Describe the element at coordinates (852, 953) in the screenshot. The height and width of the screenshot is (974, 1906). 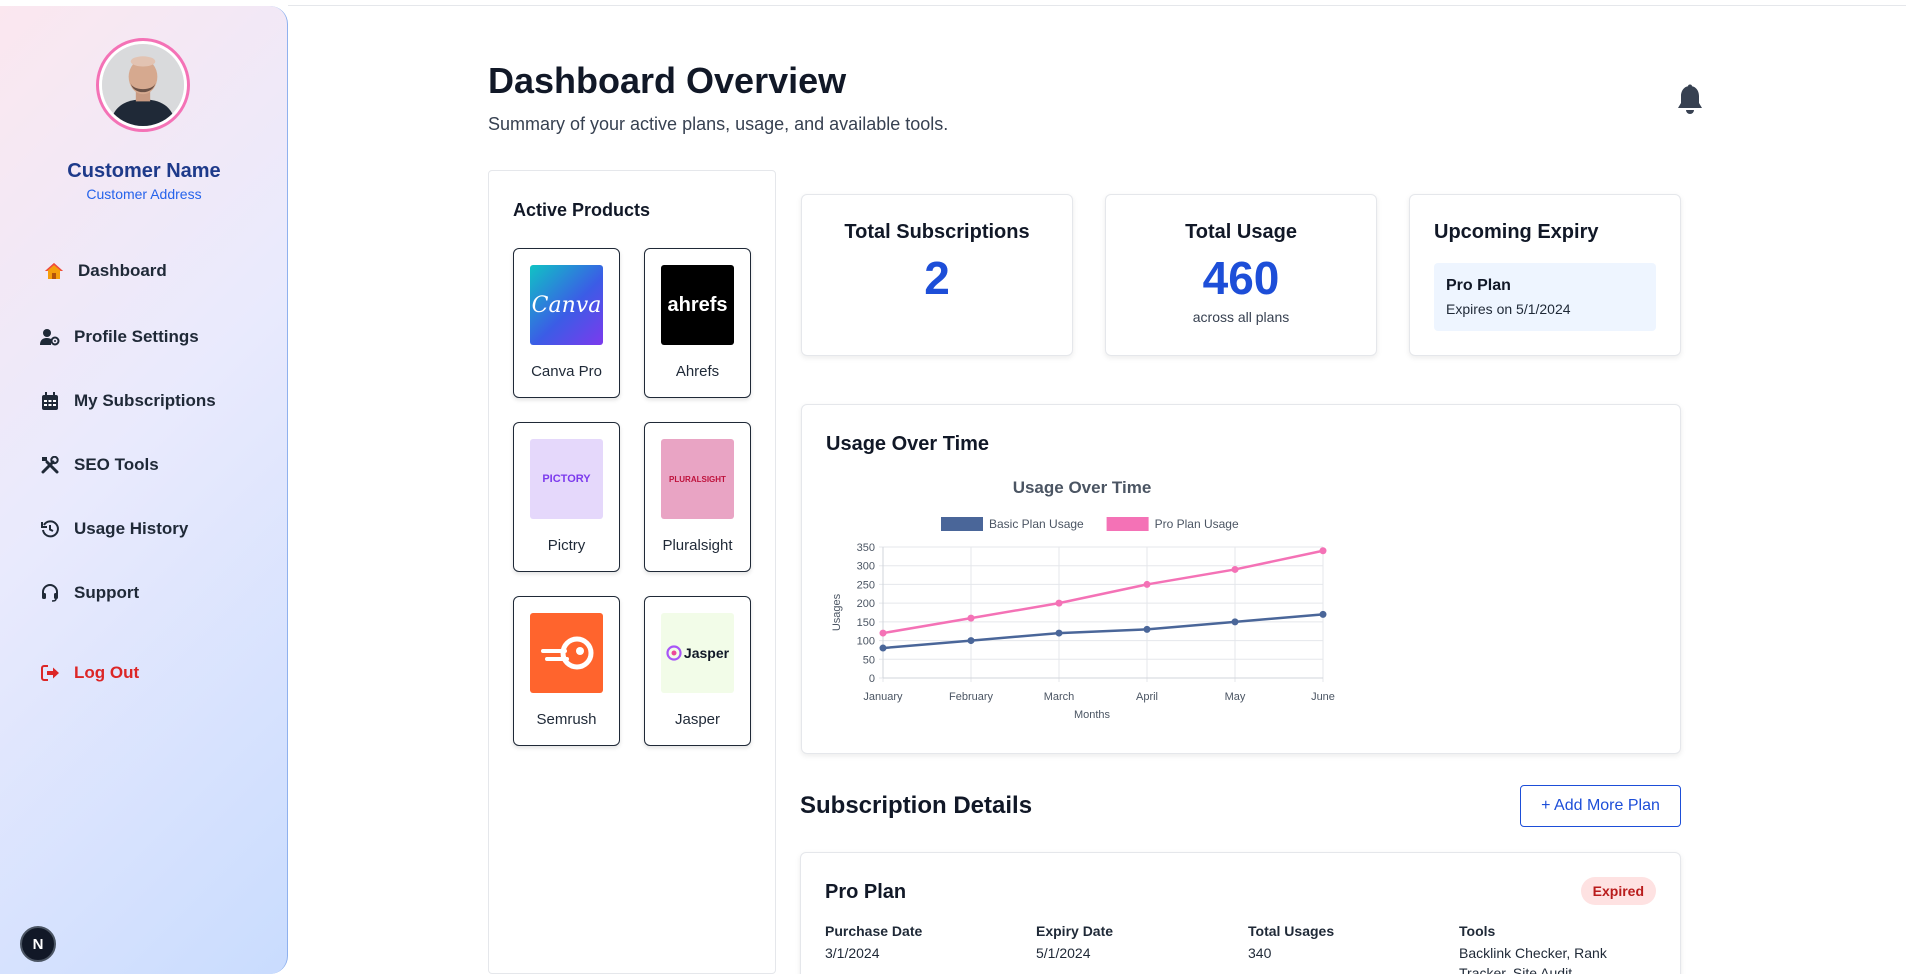
I see `purchase-date-value: 3/1/2024` at that location.